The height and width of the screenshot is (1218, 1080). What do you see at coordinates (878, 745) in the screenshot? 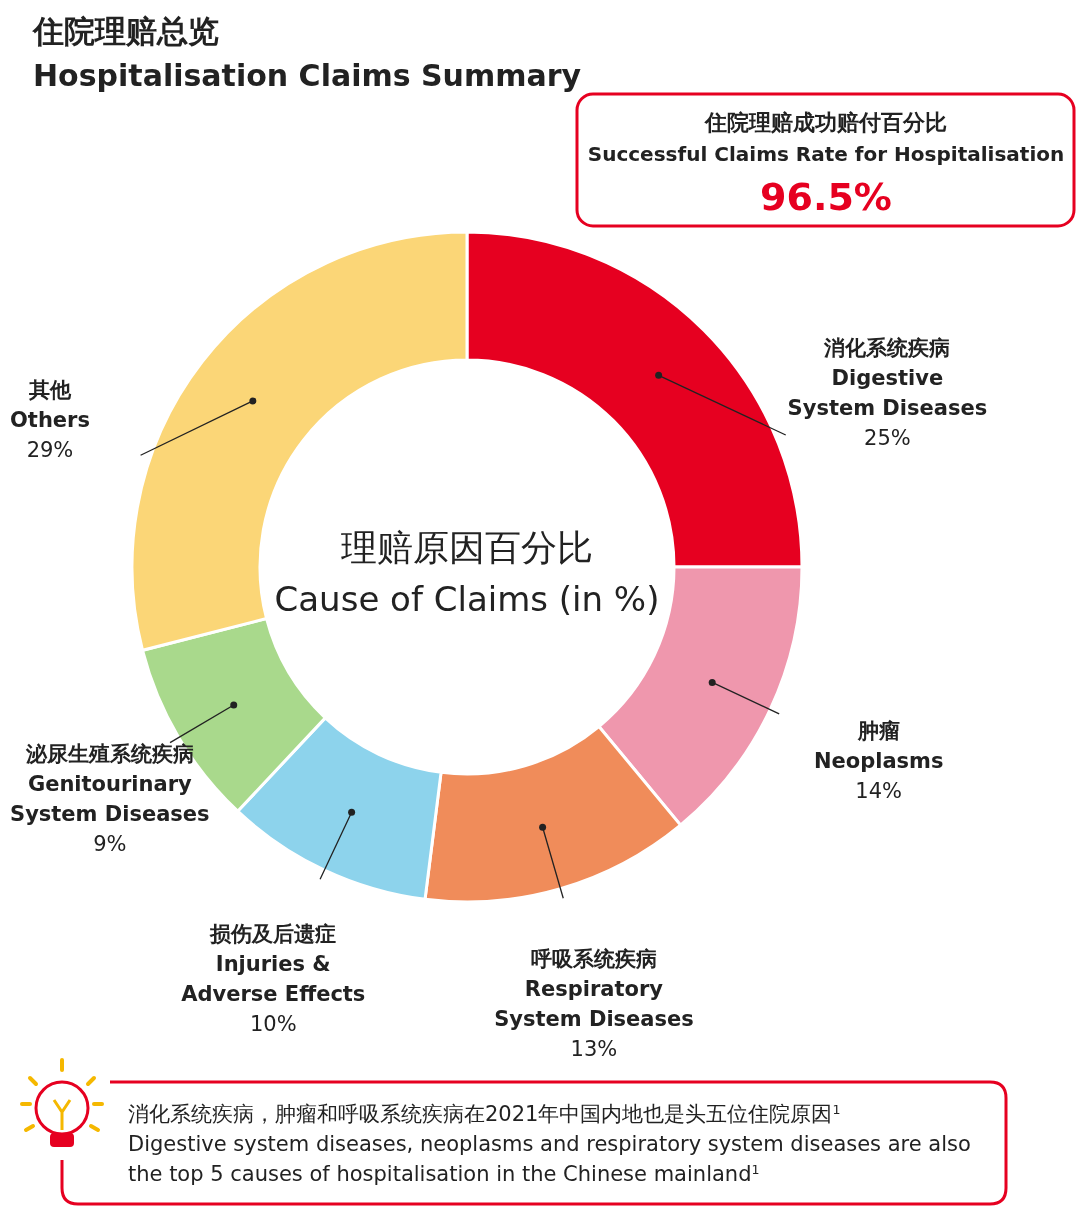
I see `slice-label: 肿瘤 Neoplasms` at bounding box center [878, 745].